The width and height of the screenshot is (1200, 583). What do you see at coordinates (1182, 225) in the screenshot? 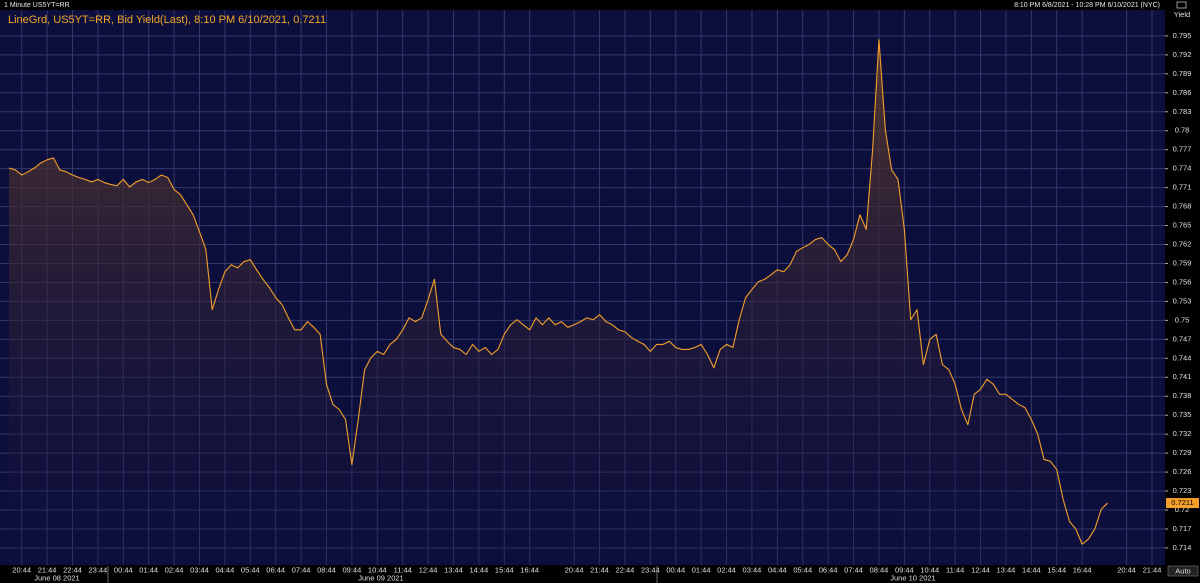
I see `y-tick-label: 0.765` at bounding box center [1182, 225].